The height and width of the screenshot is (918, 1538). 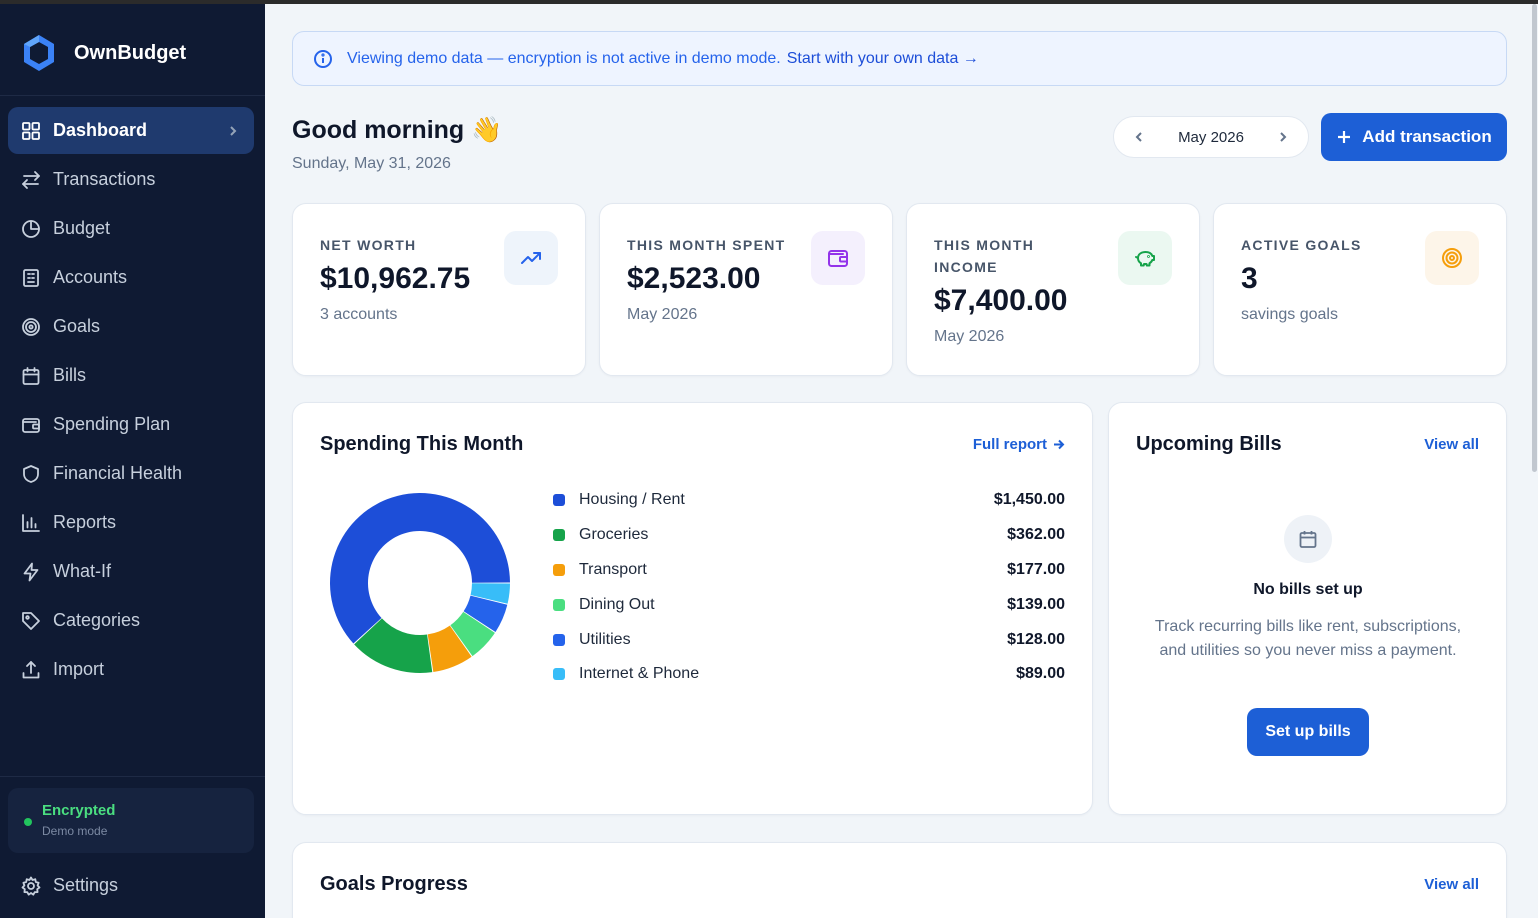 I want to click on trending-up-icon, so click(x=531, y=258).